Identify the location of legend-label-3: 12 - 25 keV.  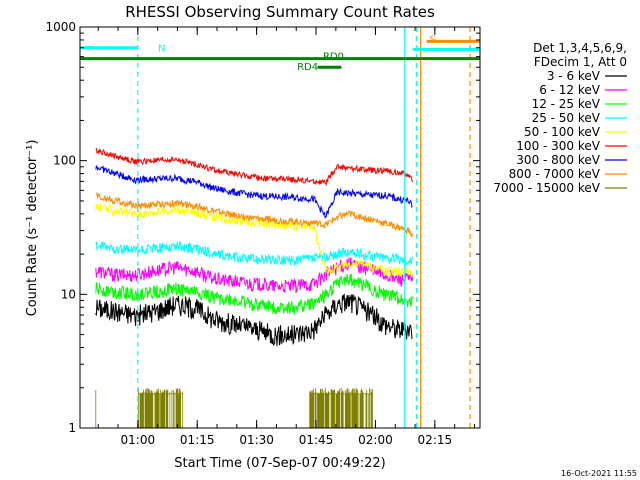
(566, 104).